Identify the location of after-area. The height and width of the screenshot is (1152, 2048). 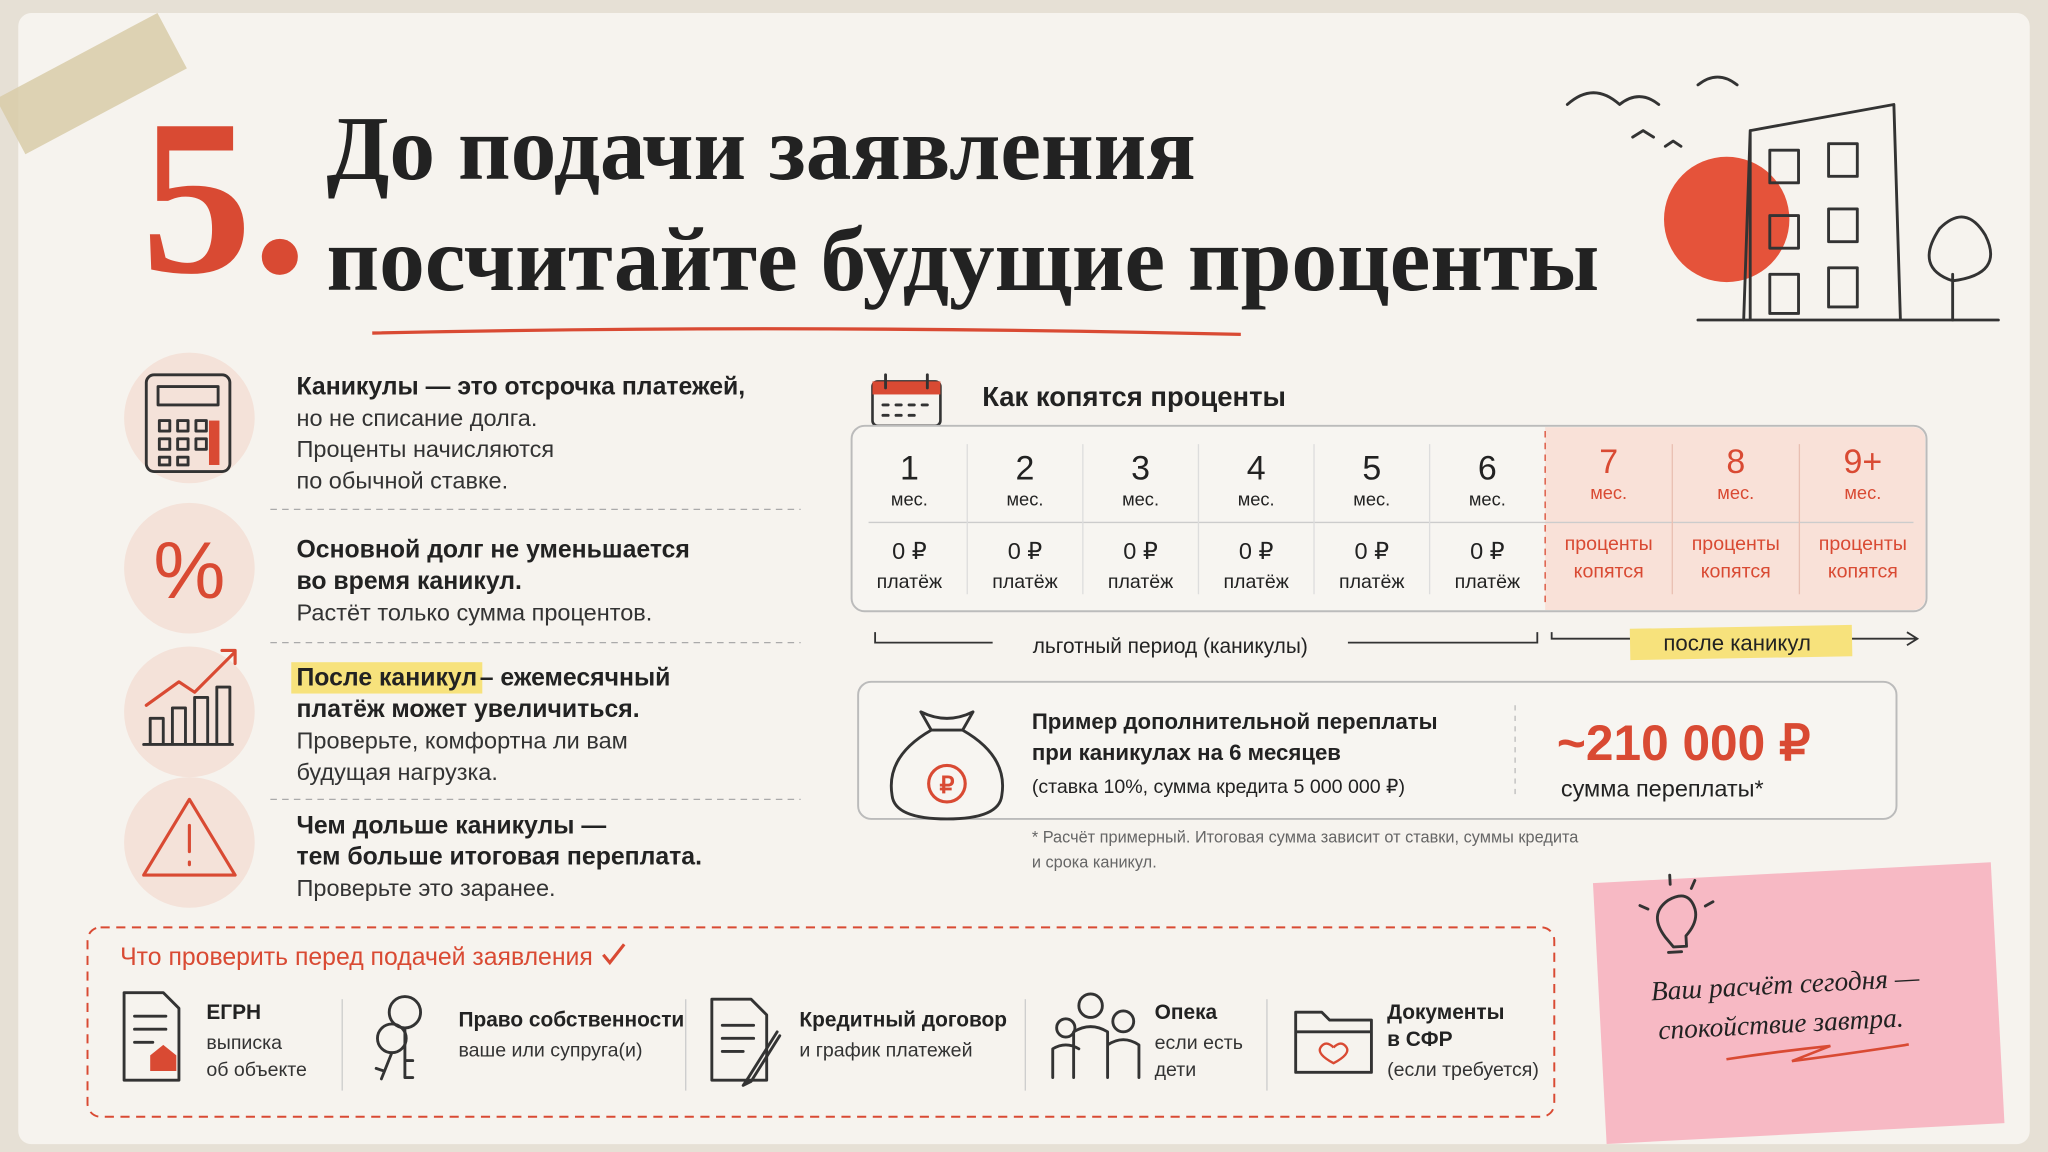
(1735, 518).